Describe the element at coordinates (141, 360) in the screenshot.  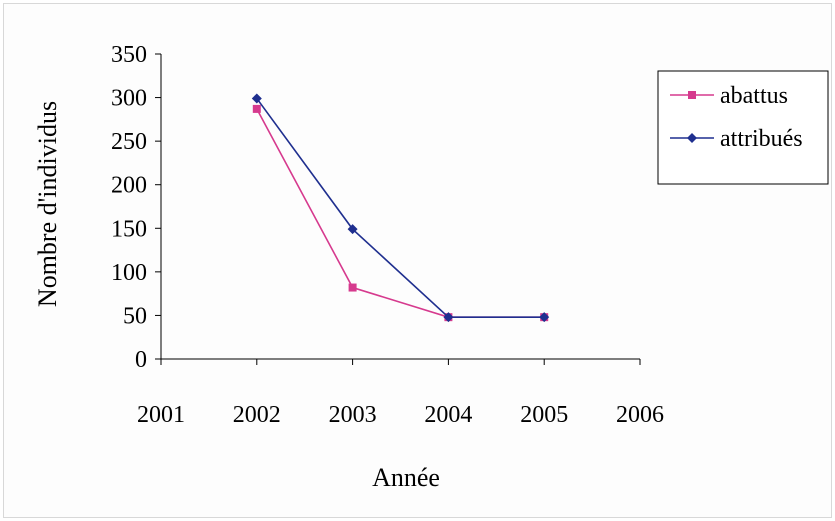
I see `y-tick-label: 0` at that location.